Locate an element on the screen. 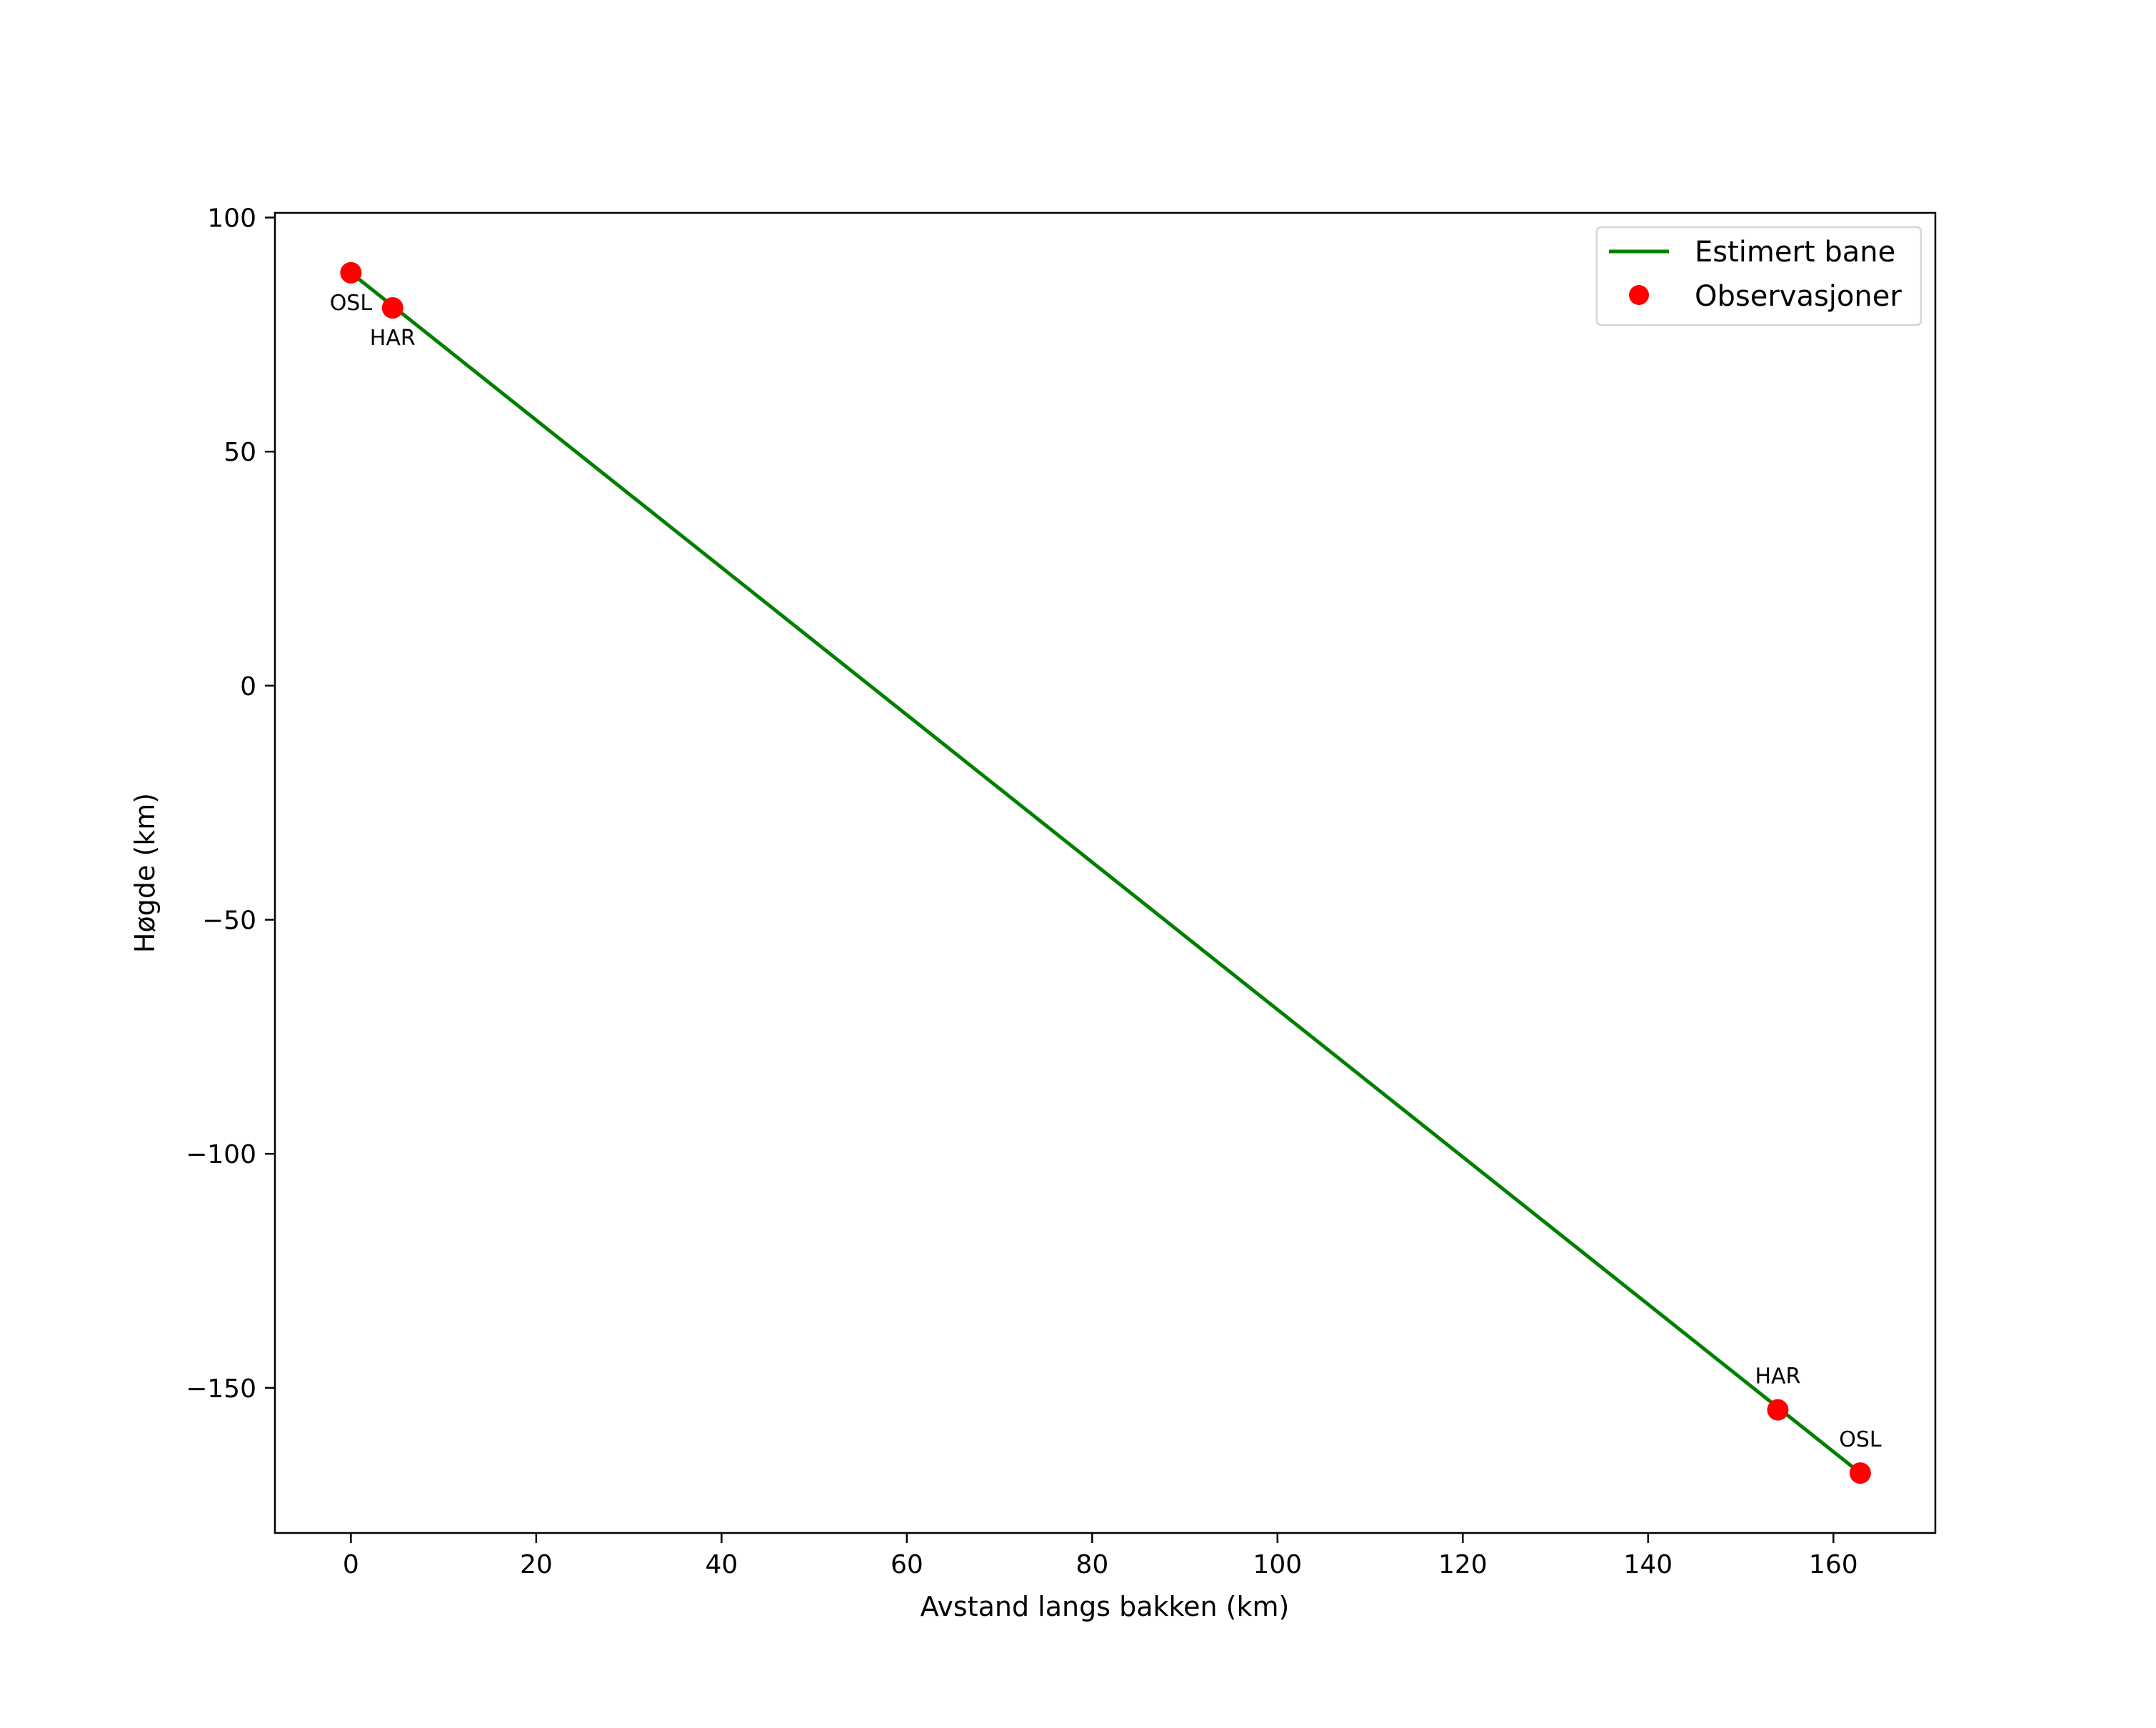 This screenshot has height=1728, width=2156. legend: Estimert bane Observasjoner is located at coordinates (1759, 276).